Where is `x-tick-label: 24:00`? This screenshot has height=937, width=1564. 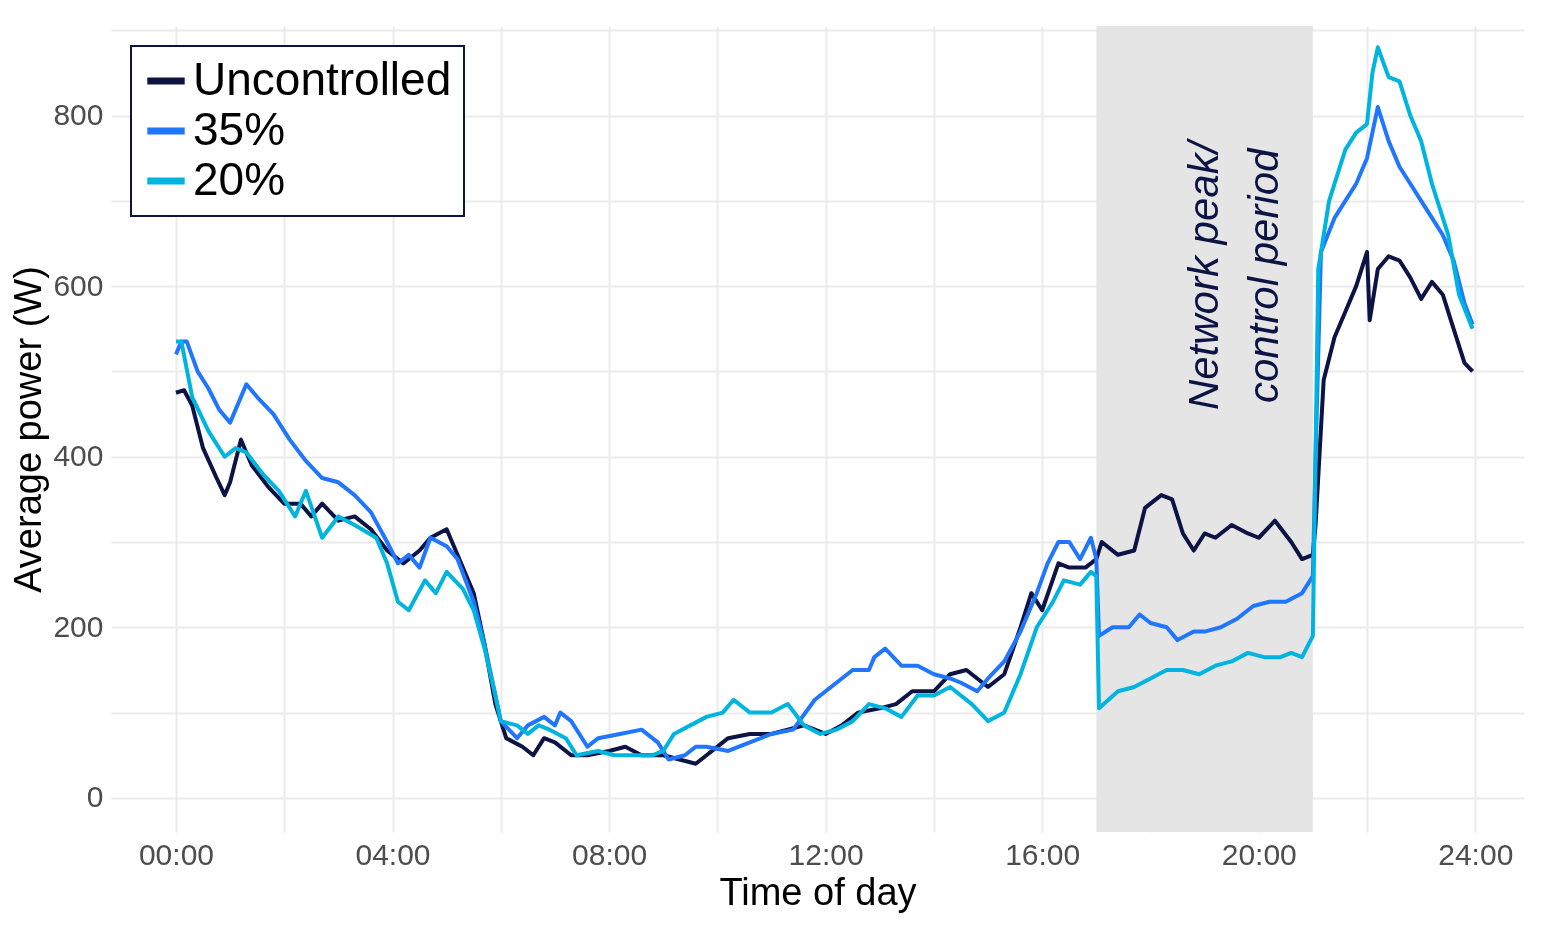 x-tick-label: 24:00 is located at coordinates (1476, 854).